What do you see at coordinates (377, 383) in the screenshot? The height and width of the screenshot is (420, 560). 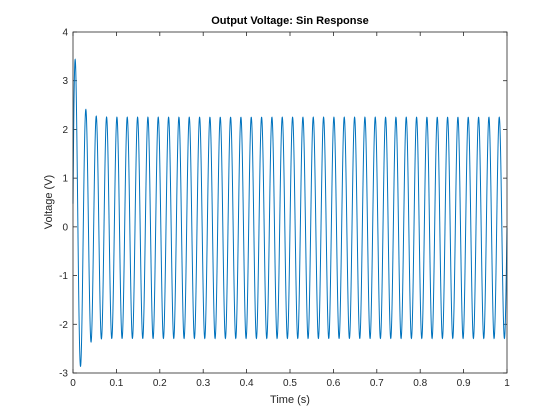 I see `x-tick-label: 0.7` at bounding box center [377, 383].